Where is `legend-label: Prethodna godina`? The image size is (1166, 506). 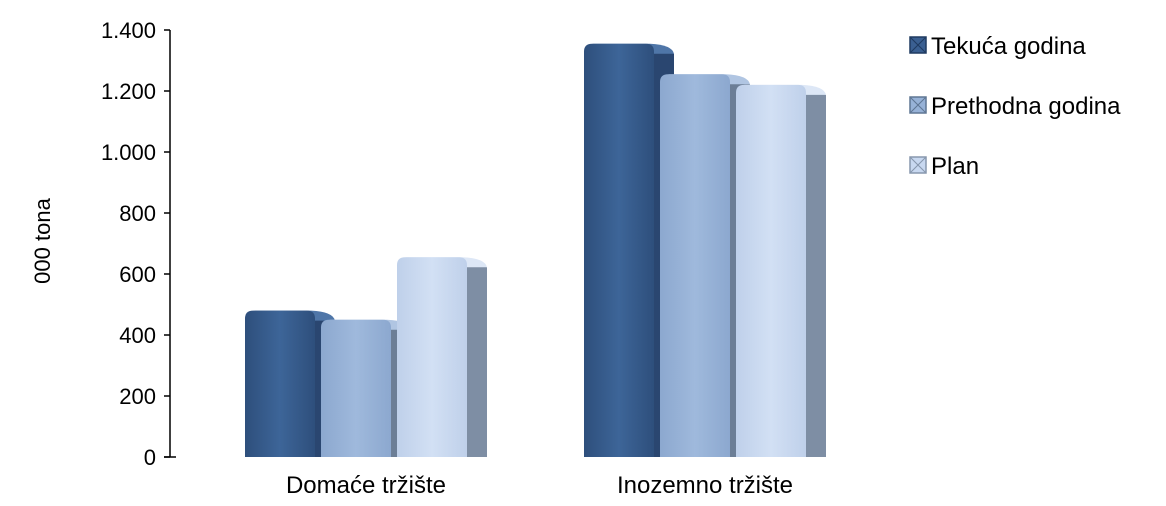
legend-label: Prethodna godina is located at coordinates (1026, 106).